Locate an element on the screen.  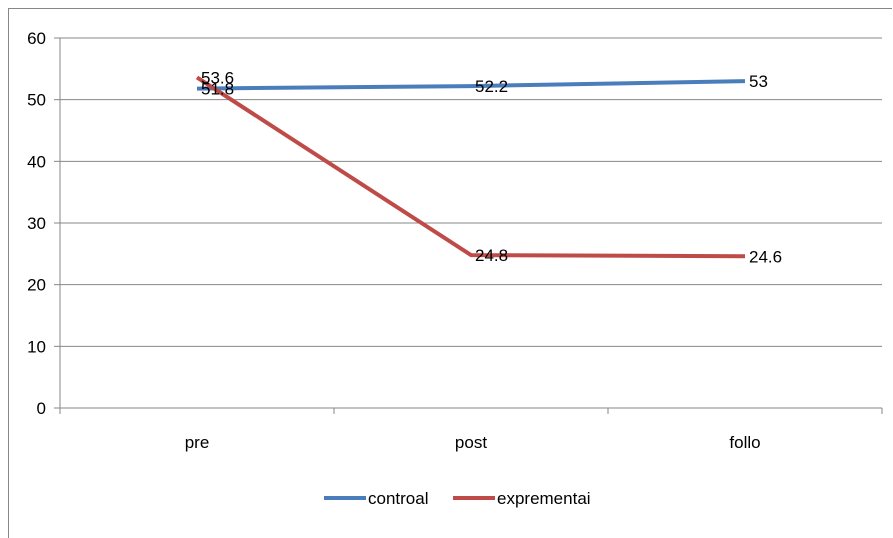
x-category-label: pre is located at coordinates (197, 442).